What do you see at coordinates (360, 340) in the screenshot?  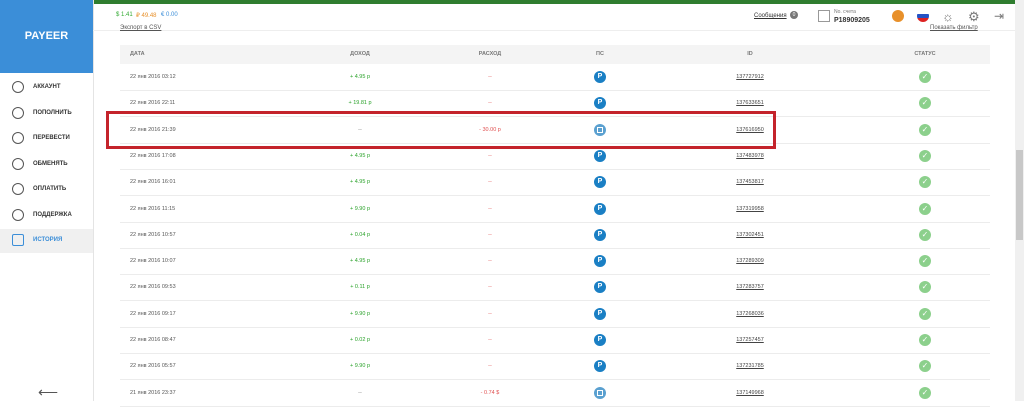 I see `income: + 0.02 р` at bounding box center [360, 340].